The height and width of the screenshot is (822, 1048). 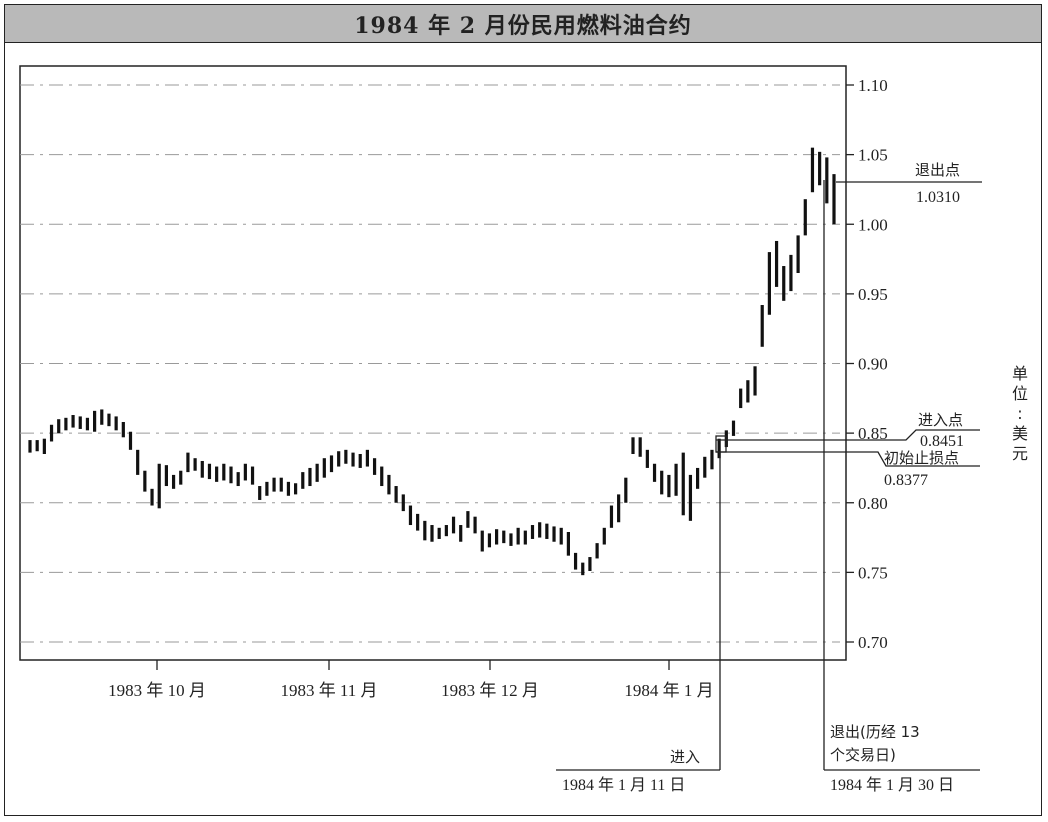 I want to click on y-tick-label: 0.85, so click(x=873, y=433).